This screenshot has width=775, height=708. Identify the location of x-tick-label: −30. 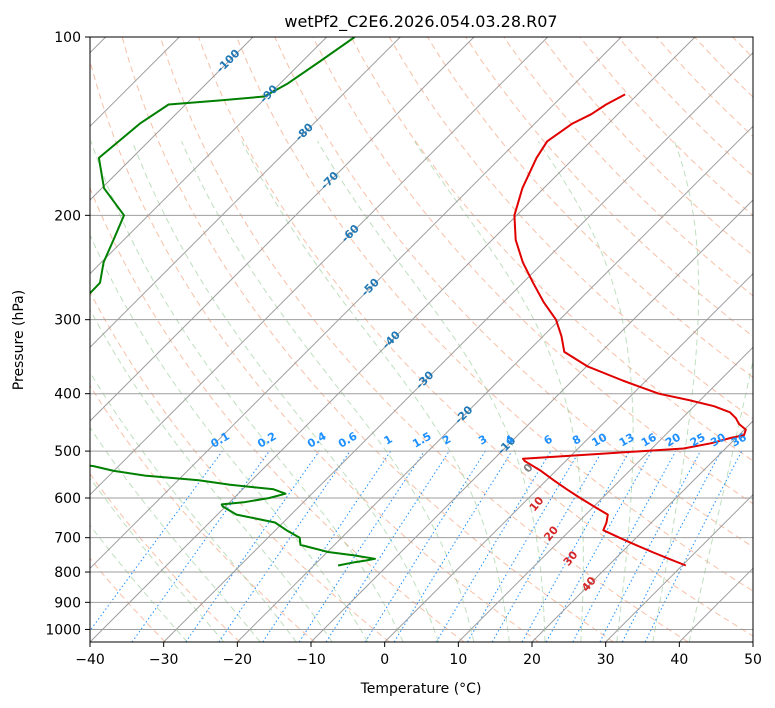
(164, 660).